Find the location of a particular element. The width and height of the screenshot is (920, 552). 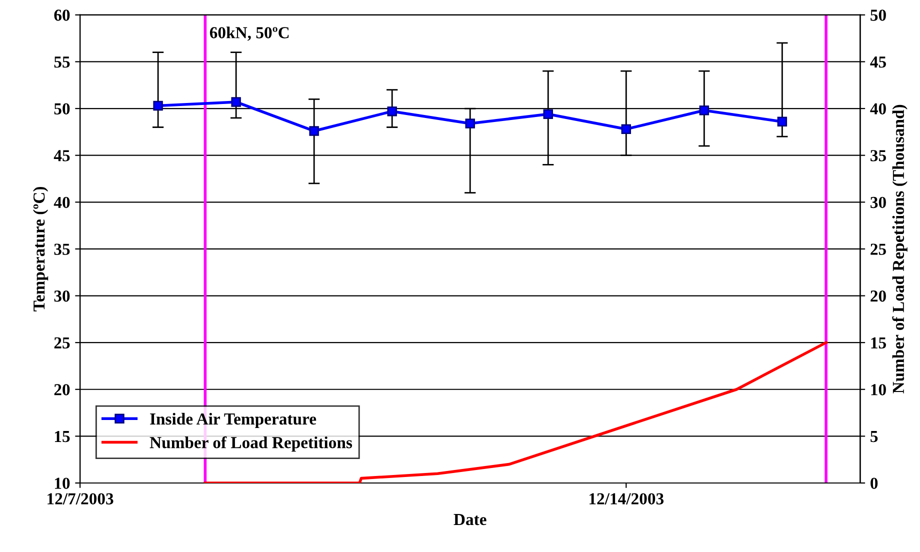

y-tick-label: 50 is located at coordinates (62, 108).